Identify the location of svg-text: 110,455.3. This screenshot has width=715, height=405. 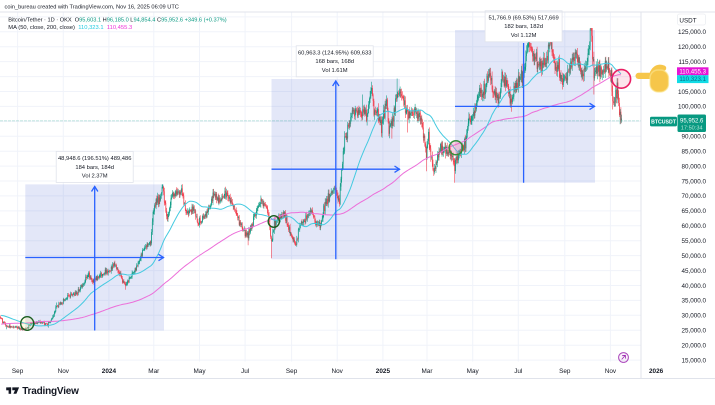
(692, 71).